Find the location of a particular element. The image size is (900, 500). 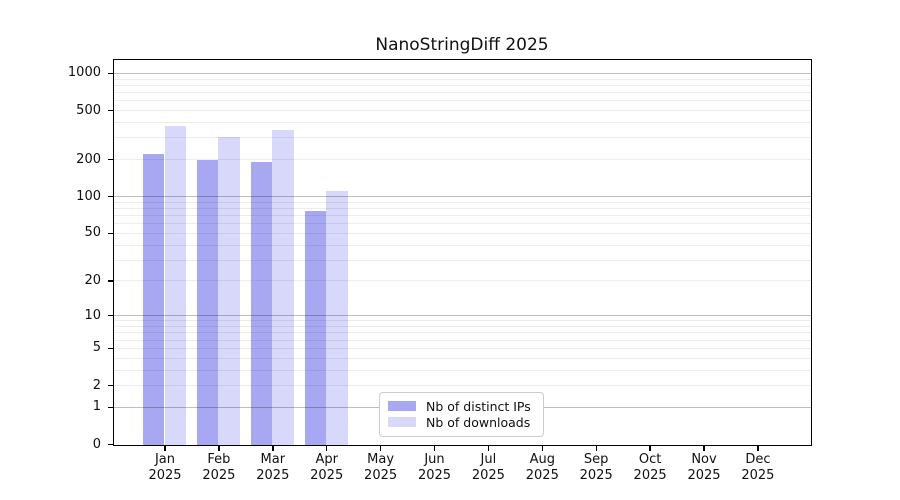

x-tick-label-dec: Dec 2025 is located at coordinates (758, 467).